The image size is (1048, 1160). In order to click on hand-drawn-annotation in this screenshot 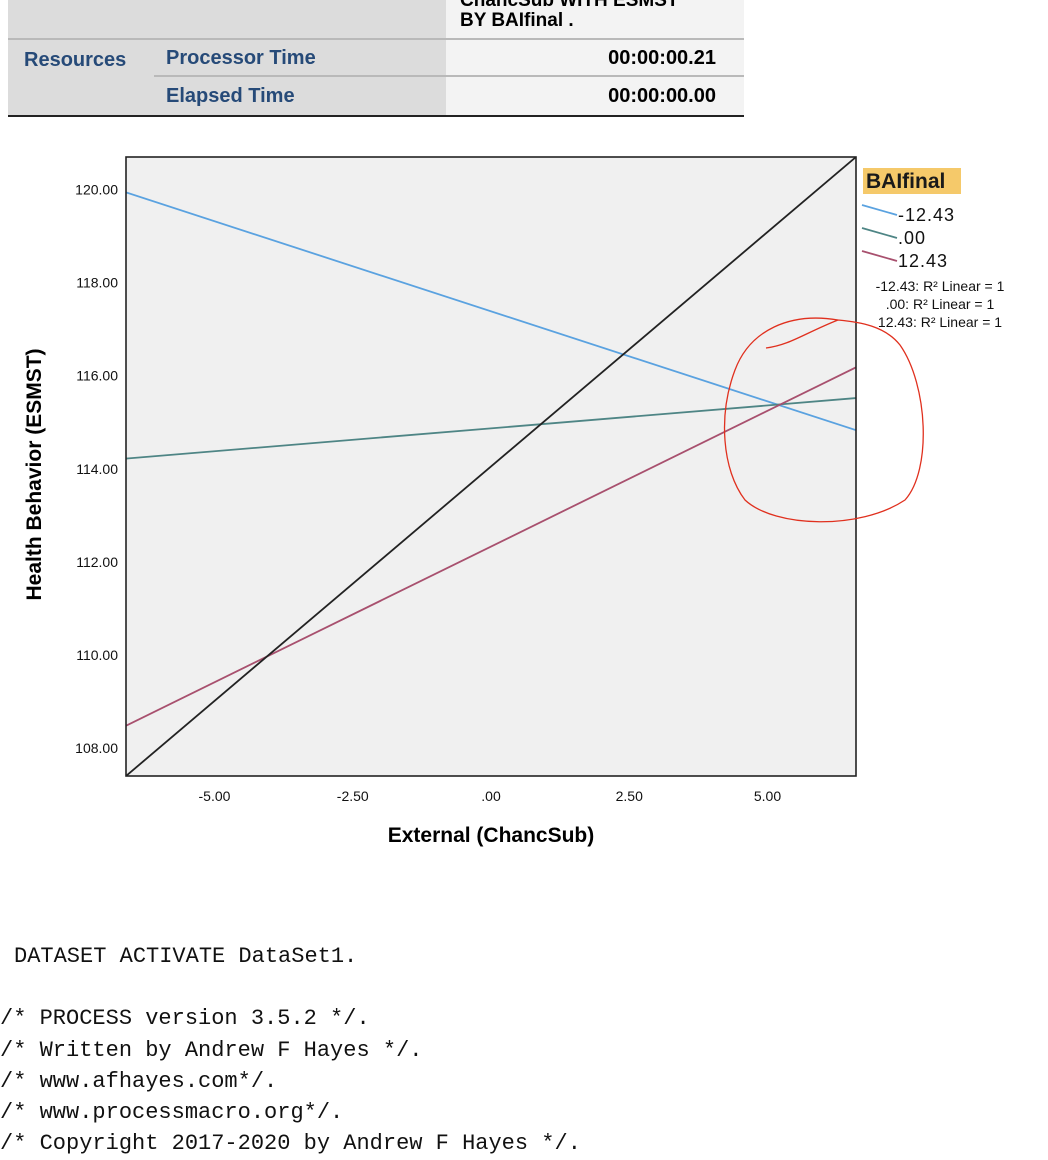, I will do `click(823, 420)`.